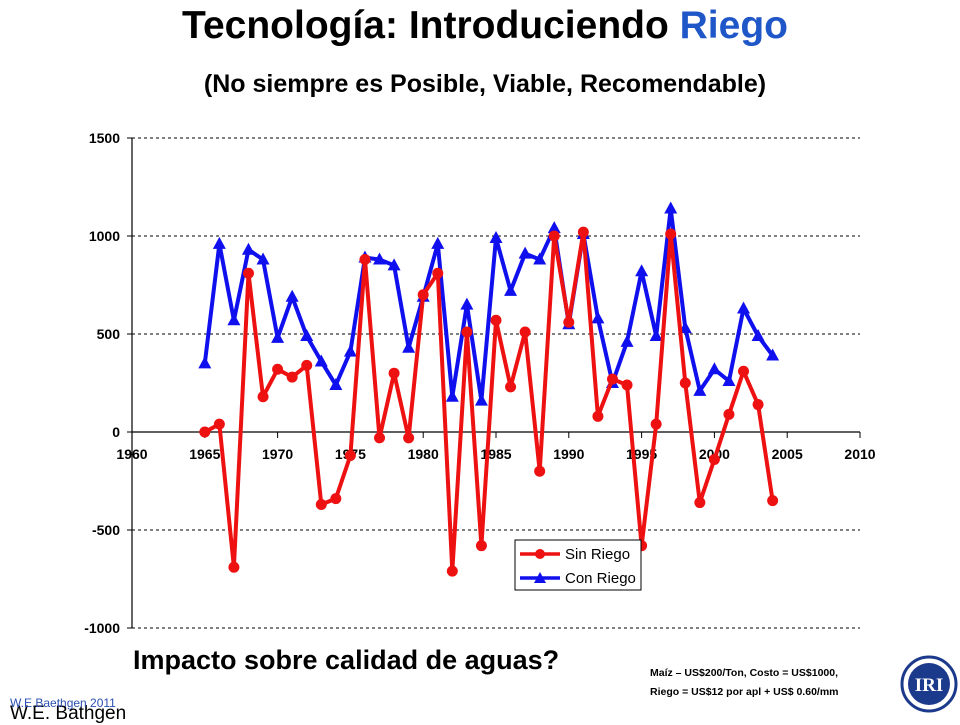 The width and height of the screenshot is (960, 725). Describe the element at coordinates (597, 554) in the screenshot. I see `legend-label: Sin Riego` at that location.